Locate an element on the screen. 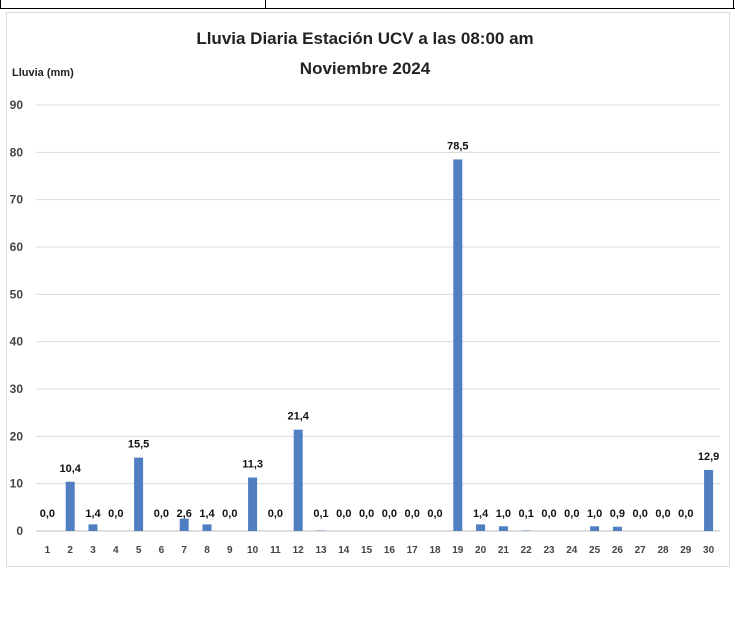 Image resolution: width=735 pixels, height=618 pixels. y-tick-label: 90 is located at coordinates (17, 105).